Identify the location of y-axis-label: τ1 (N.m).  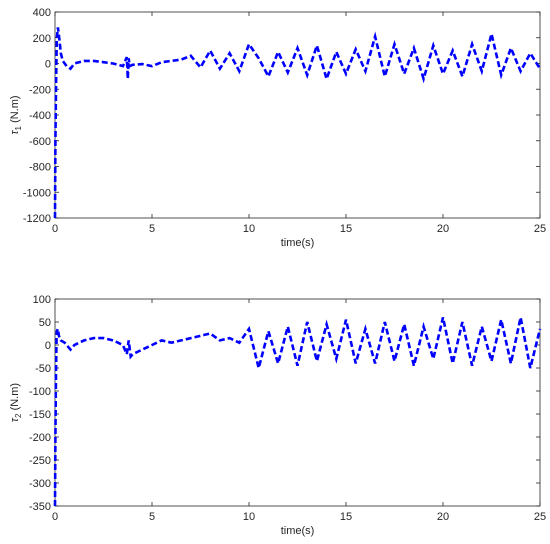
(16, 114).